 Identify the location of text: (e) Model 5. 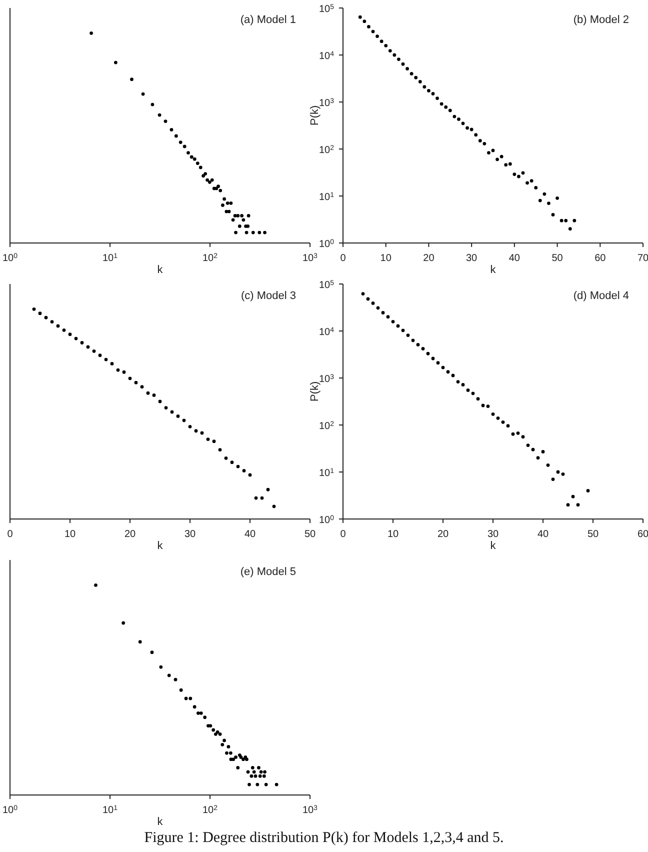
(268, 572).